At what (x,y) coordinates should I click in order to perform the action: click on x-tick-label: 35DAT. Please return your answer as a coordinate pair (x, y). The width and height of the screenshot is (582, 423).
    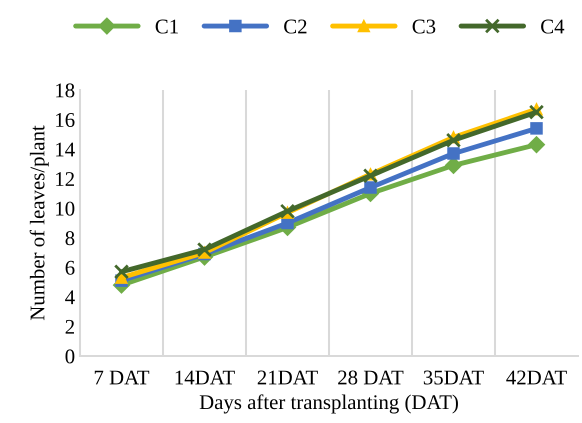
    Looking at the image, I should click on (454, 377).